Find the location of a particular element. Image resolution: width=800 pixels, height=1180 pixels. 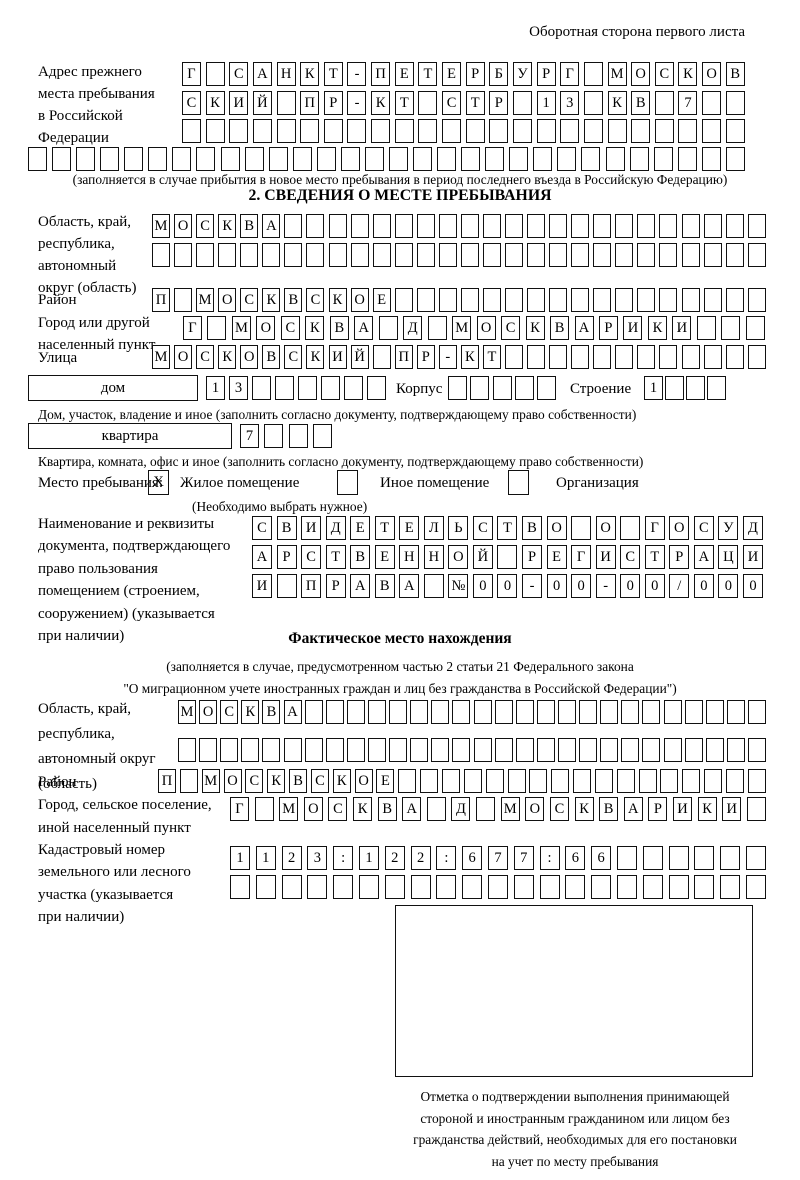

char-cell: 0 is located at coordinates (581, 586).